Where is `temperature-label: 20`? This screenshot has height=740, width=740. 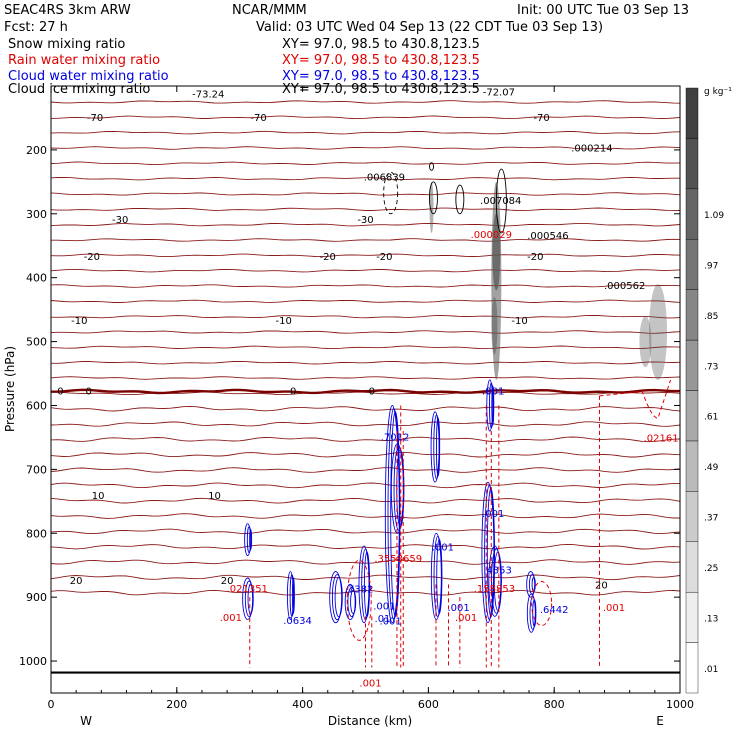 temperature-label: 20 is located at coordinates (601, 586).